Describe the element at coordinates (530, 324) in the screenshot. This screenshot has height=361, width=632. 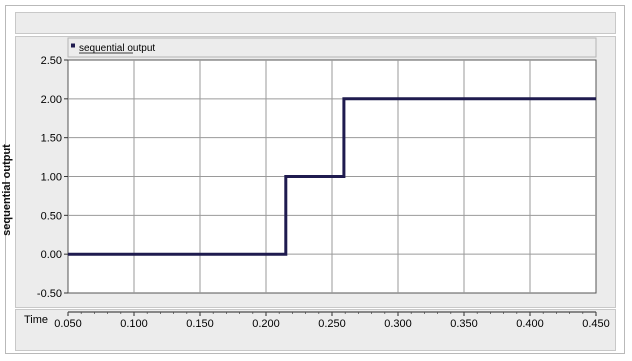
I see `x-tick-label: 0.400` at that location.